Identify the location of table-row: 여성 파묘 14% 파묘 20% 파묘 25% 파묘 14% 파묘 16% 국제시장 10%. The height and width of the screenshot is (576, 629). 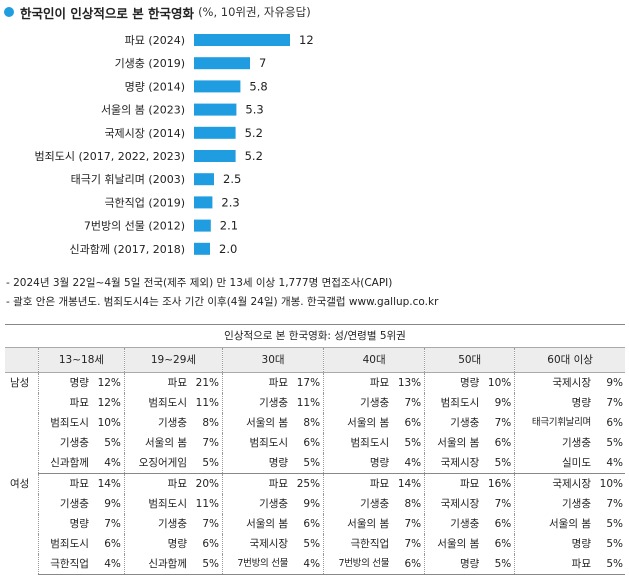
(315, 483).